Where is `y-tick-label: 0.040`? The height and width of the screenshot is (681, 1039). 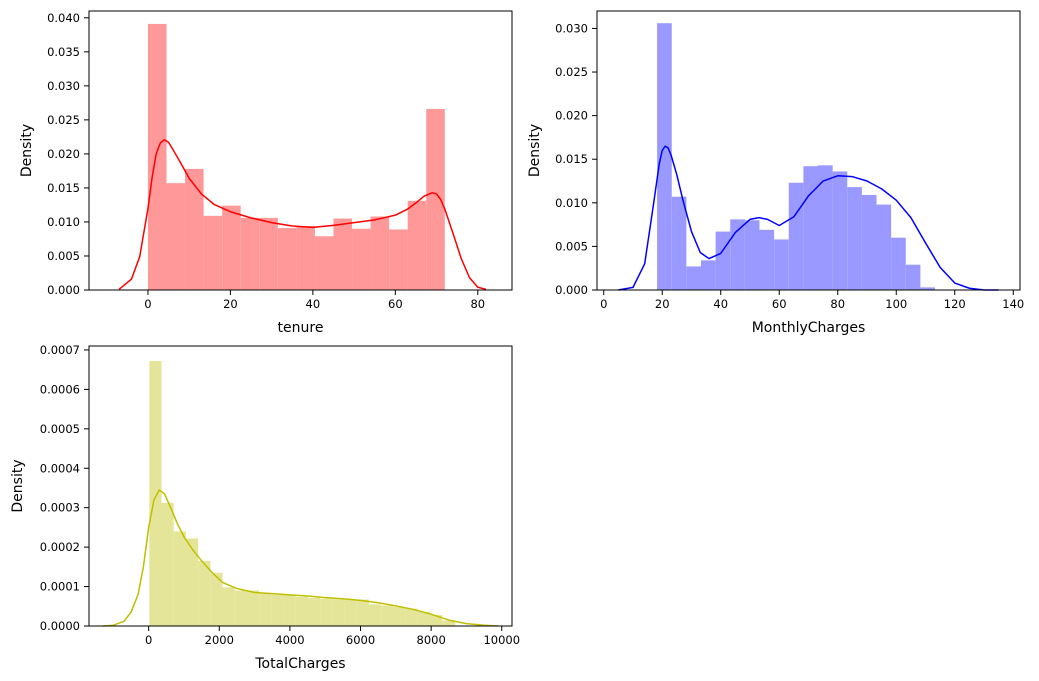 y-tick-label: 0.040 is located at coordinates (63, 18).